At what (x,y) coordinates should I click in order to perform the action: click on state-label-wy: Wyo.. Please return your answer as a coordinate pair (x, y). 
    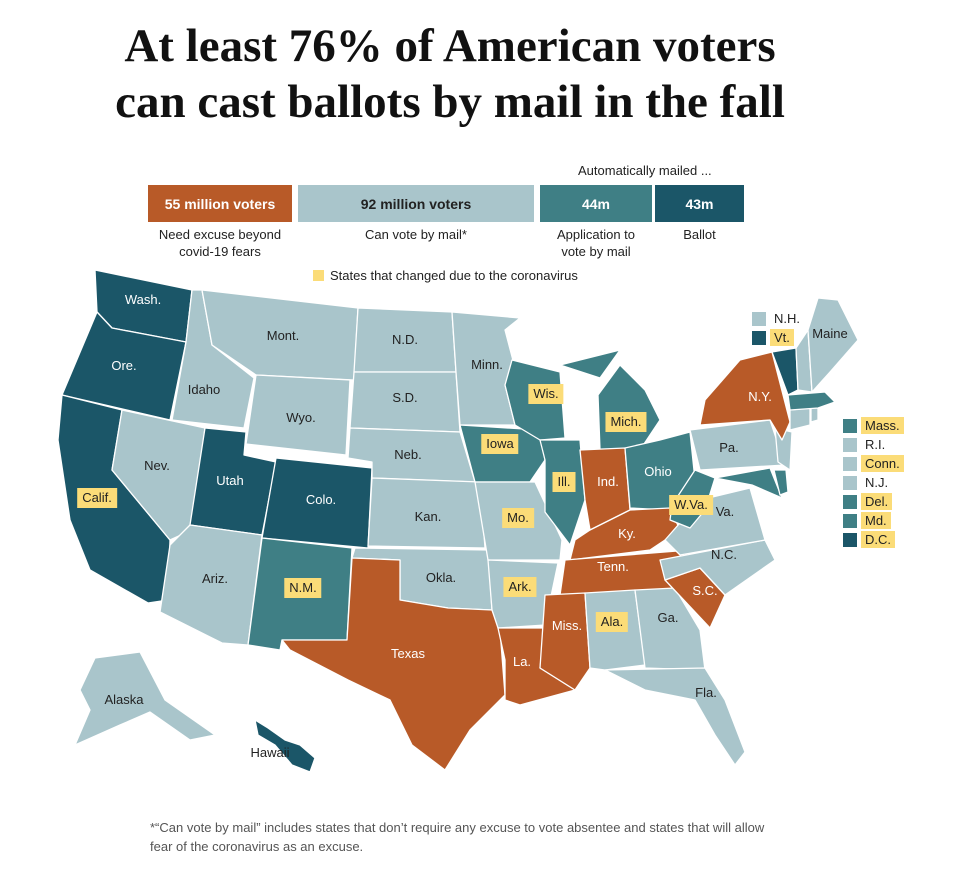
    Looking at the image, I should click on (301, 417).